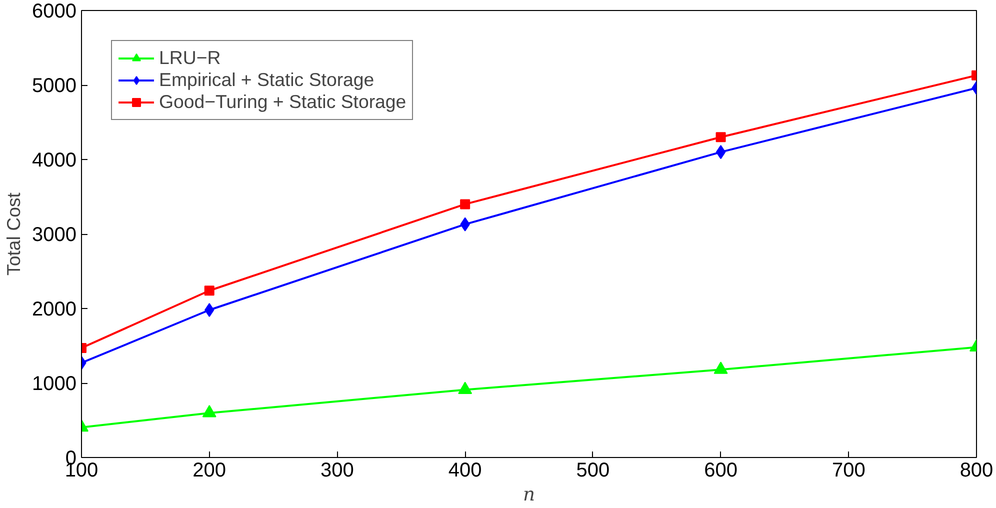 The height and width of the screenshot is (508, 996). Describe the element at coordinates (54, 309) in the screenshot. I see `y-tick-label: 2000` at that location.